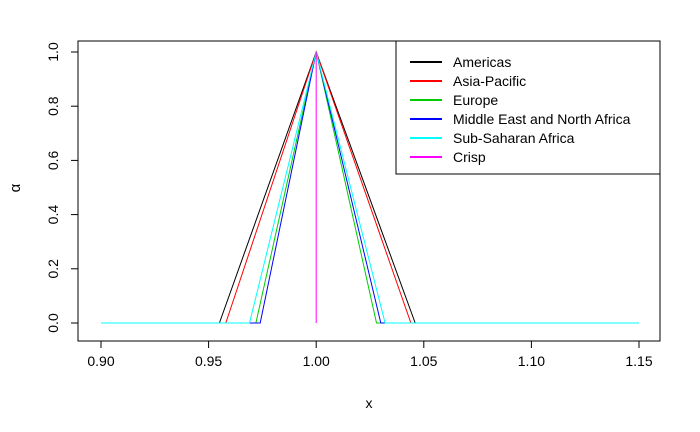 The width and height of the screenshot is (700, 432). I want to click on y-tick-label: 0.8, so click(53, 106).